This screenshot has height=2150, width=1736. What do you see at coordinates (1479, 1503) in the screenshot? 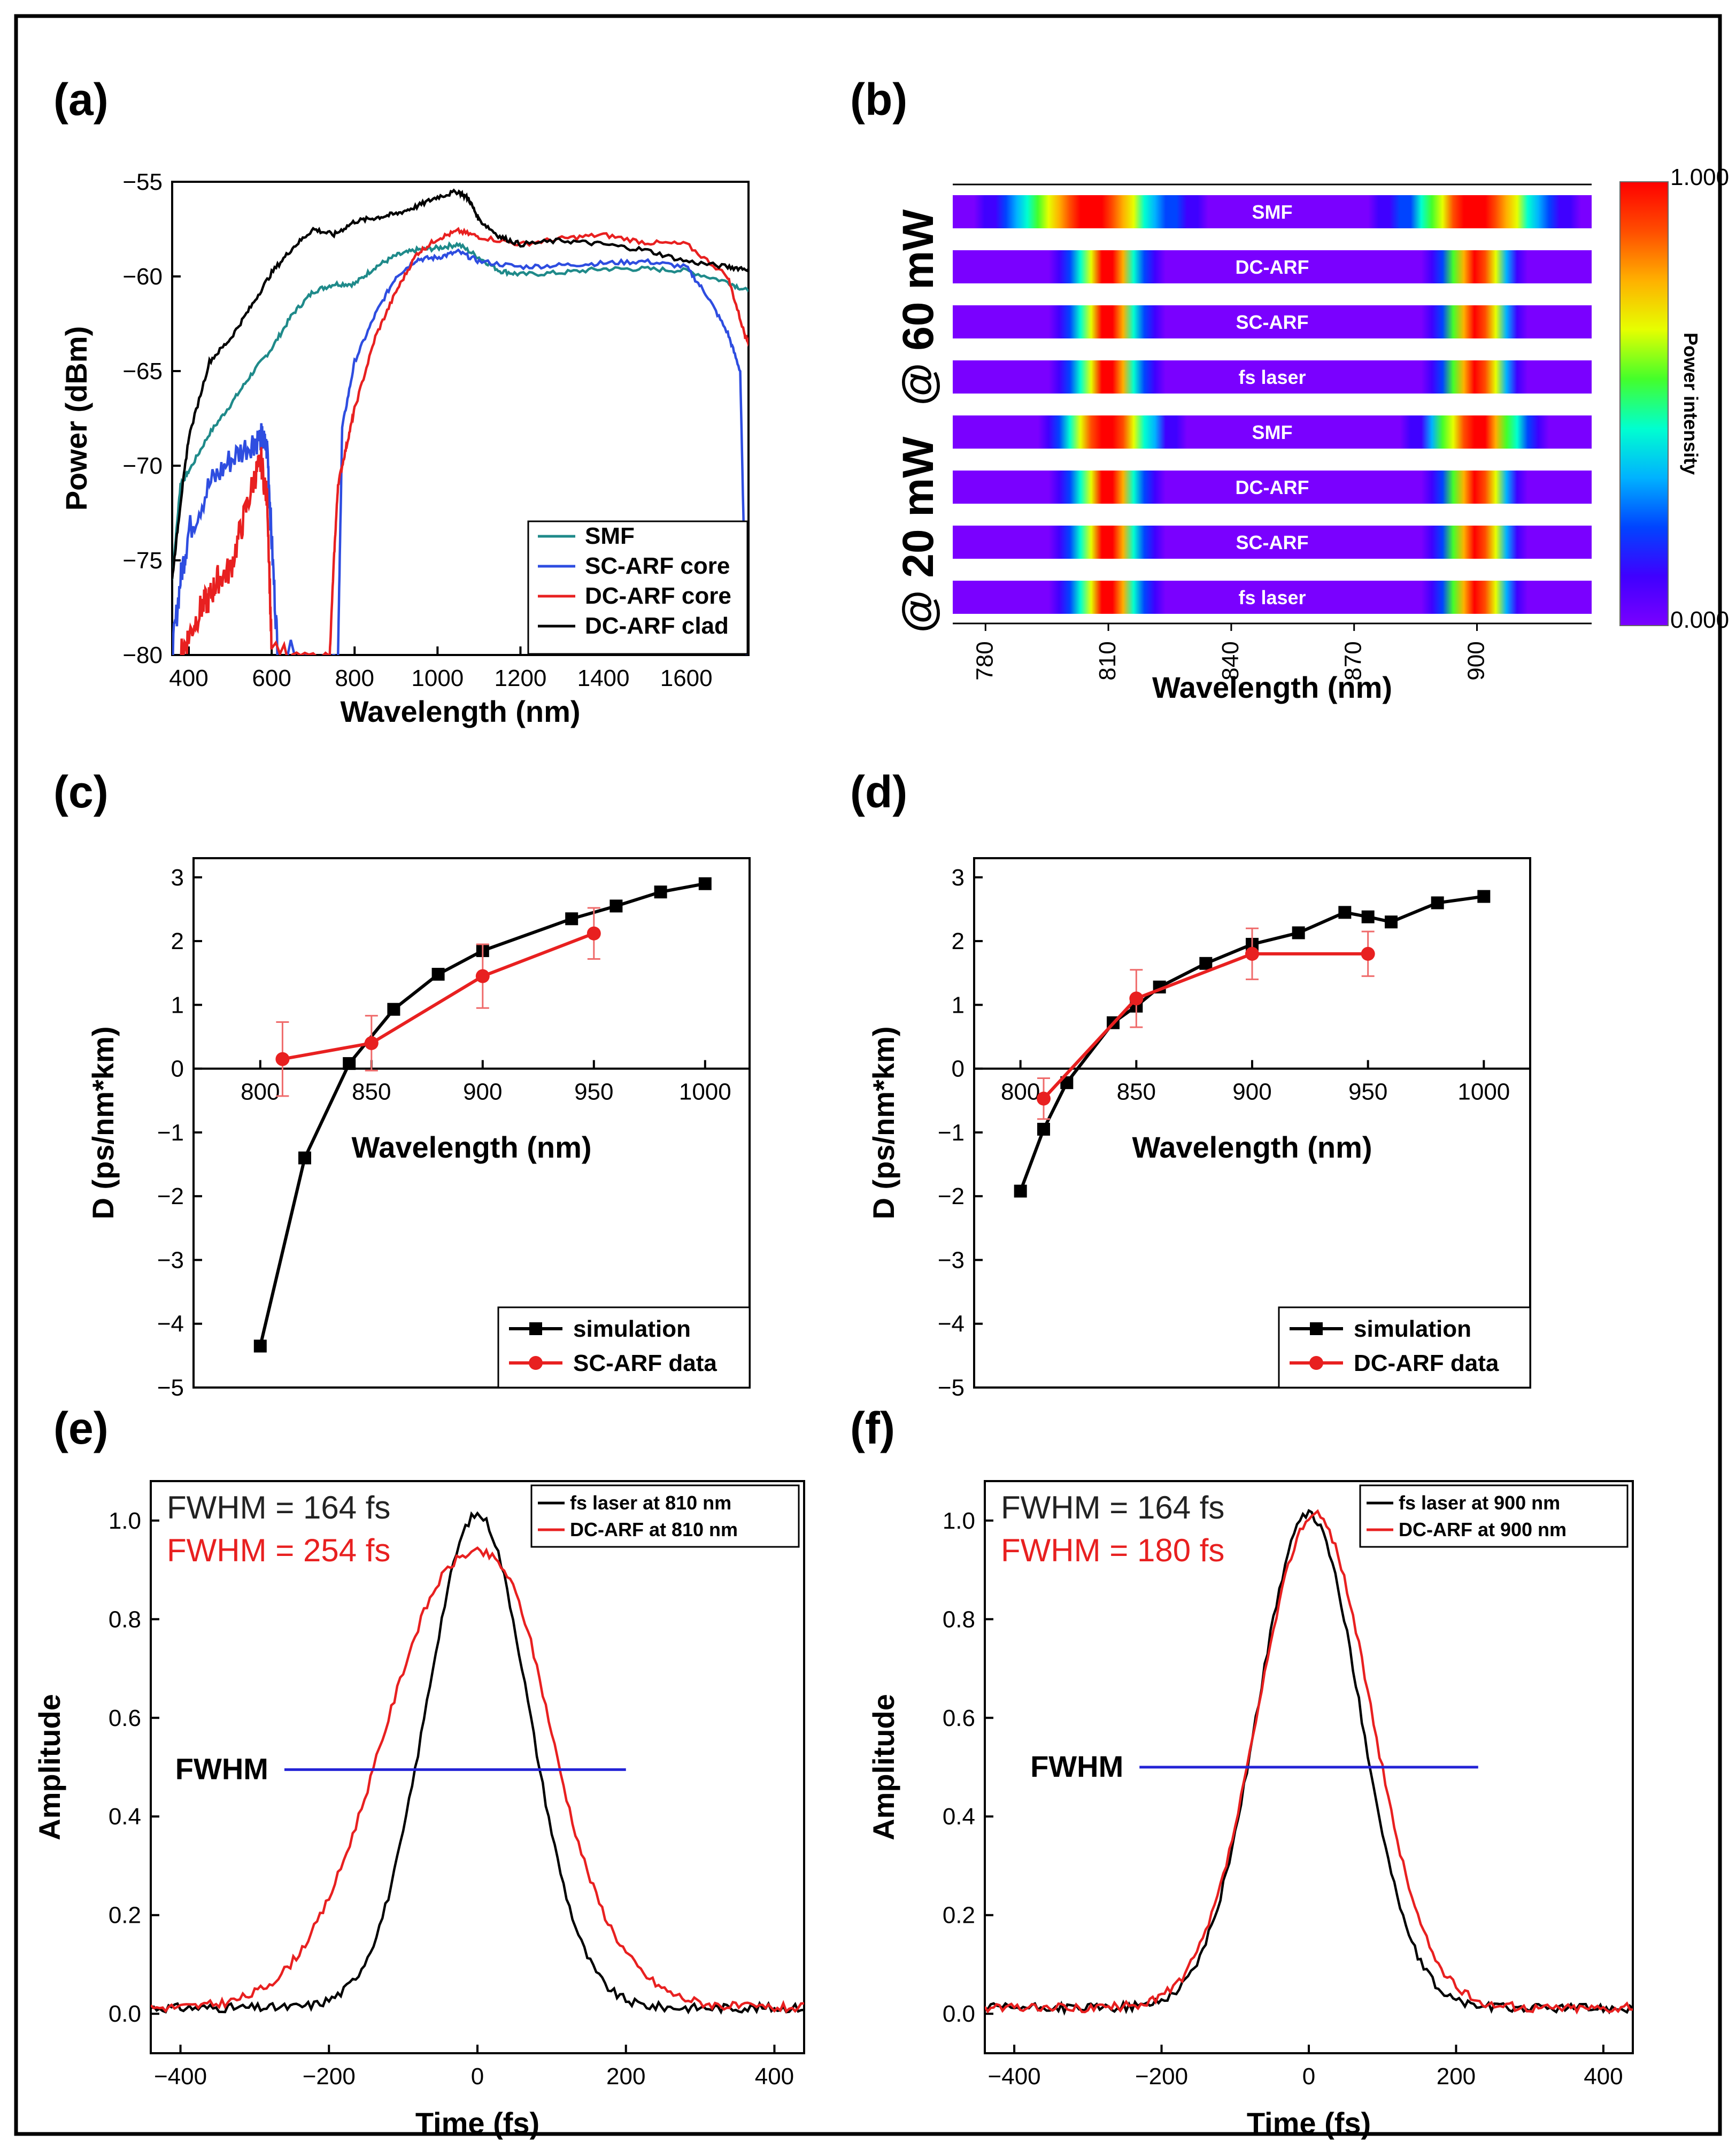
I see `legend-entry: fs laser at 900 nm` at bounding box center [1479, 1503].